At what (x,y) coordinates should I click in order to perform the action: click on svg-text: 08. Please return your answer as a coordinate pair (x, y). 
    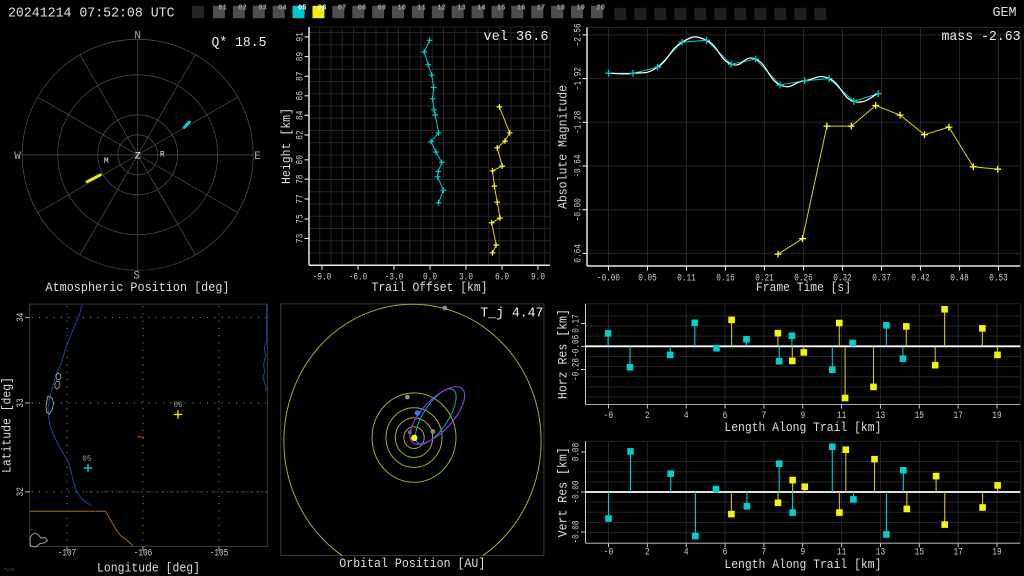
    Looking at the image, I should click on (362, 9).